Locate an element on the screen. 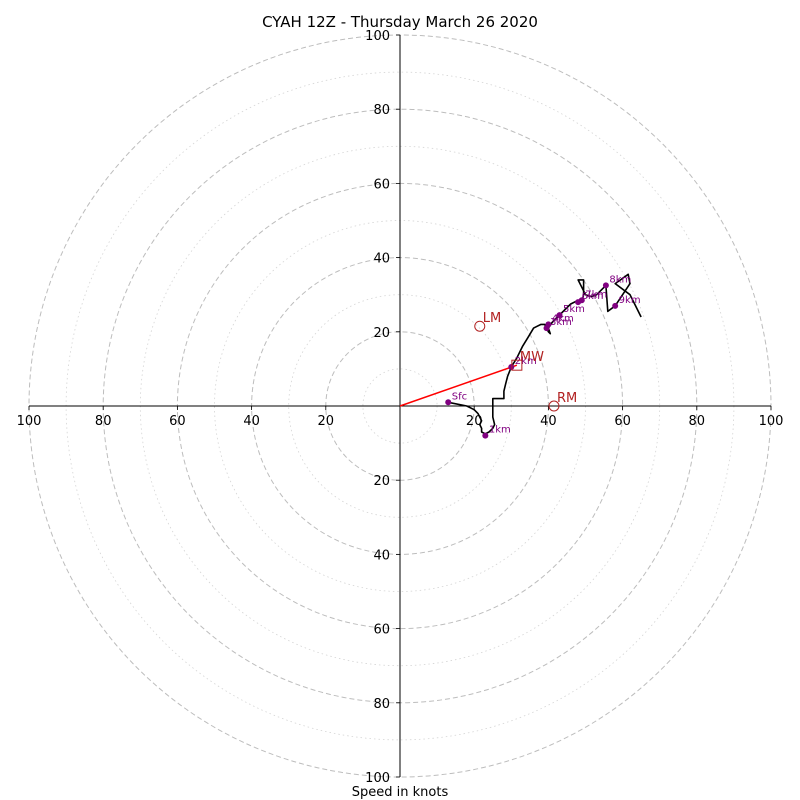 This screenshot has width=800, height=800. hodograph-trace is located at coordinates (545, 354).